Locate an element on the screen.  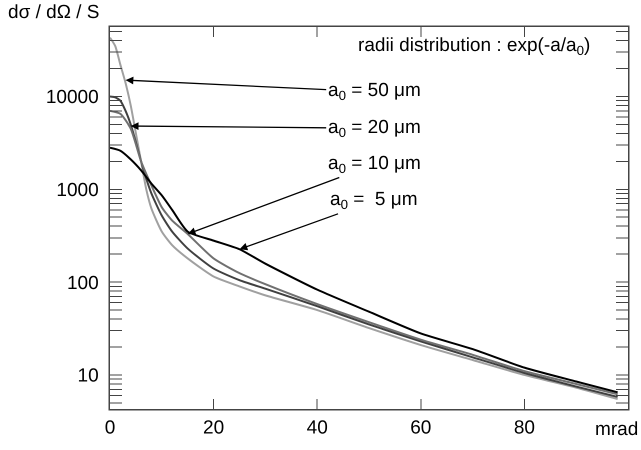
x-tick-label: 40 is located at coordinates (317, 427).